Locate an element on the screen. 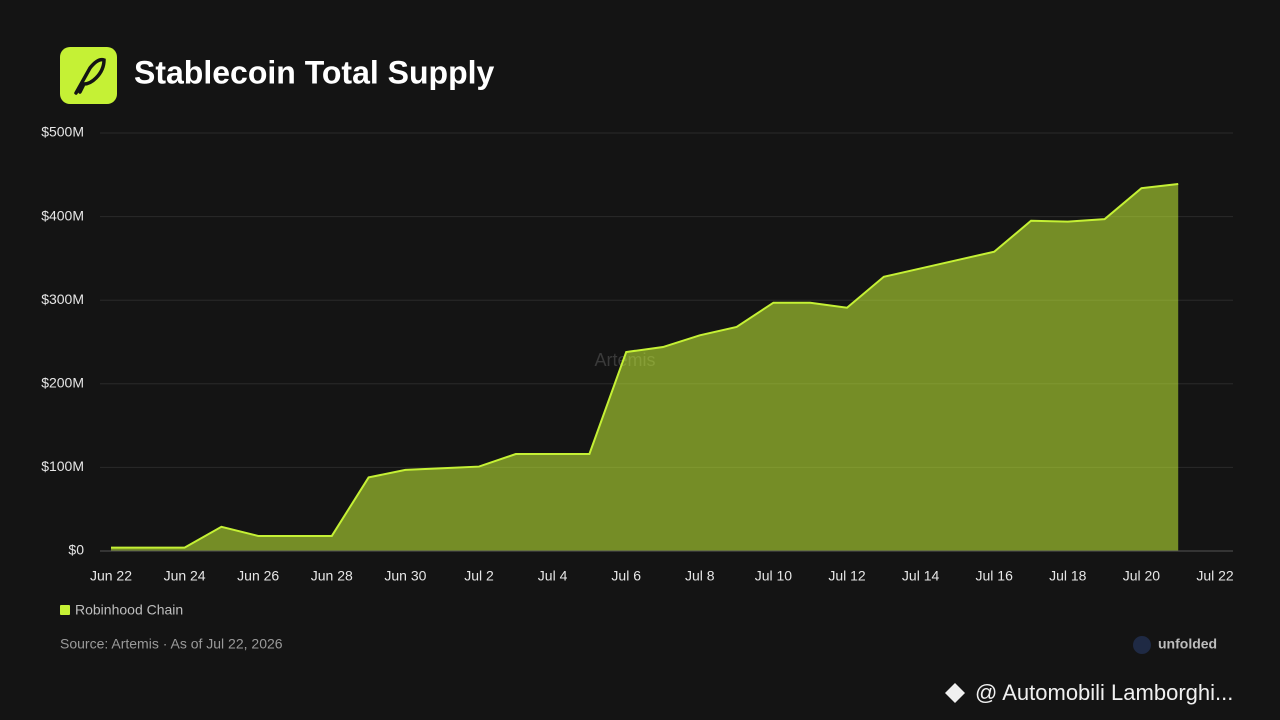  logo-feather is located at coordinates (90, 76).